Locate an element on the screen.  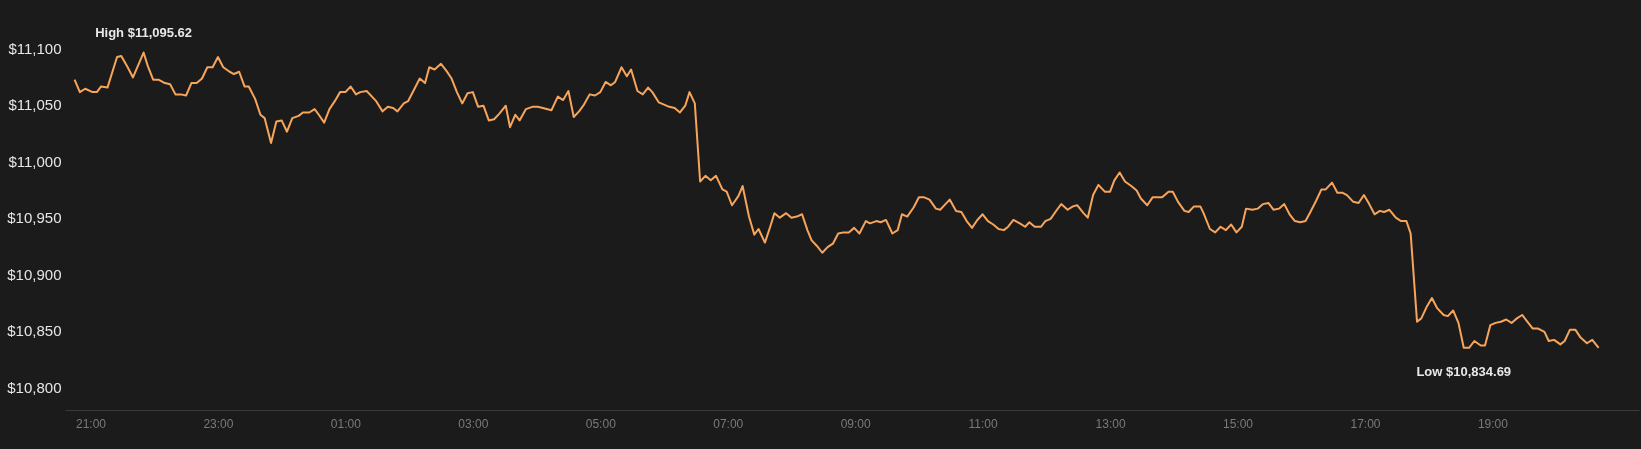
annotation: High $11,095.62 is located at coordinates (144, 32).